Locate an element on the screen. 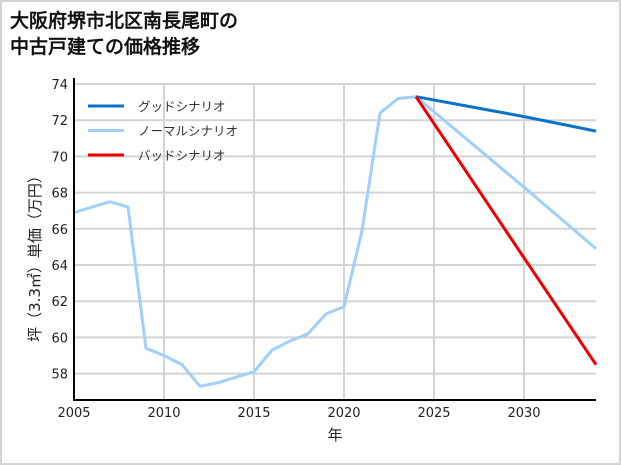 This screenshot has width=621, height=465. y-tick-label: 74 is located at coordinates (59, 85).